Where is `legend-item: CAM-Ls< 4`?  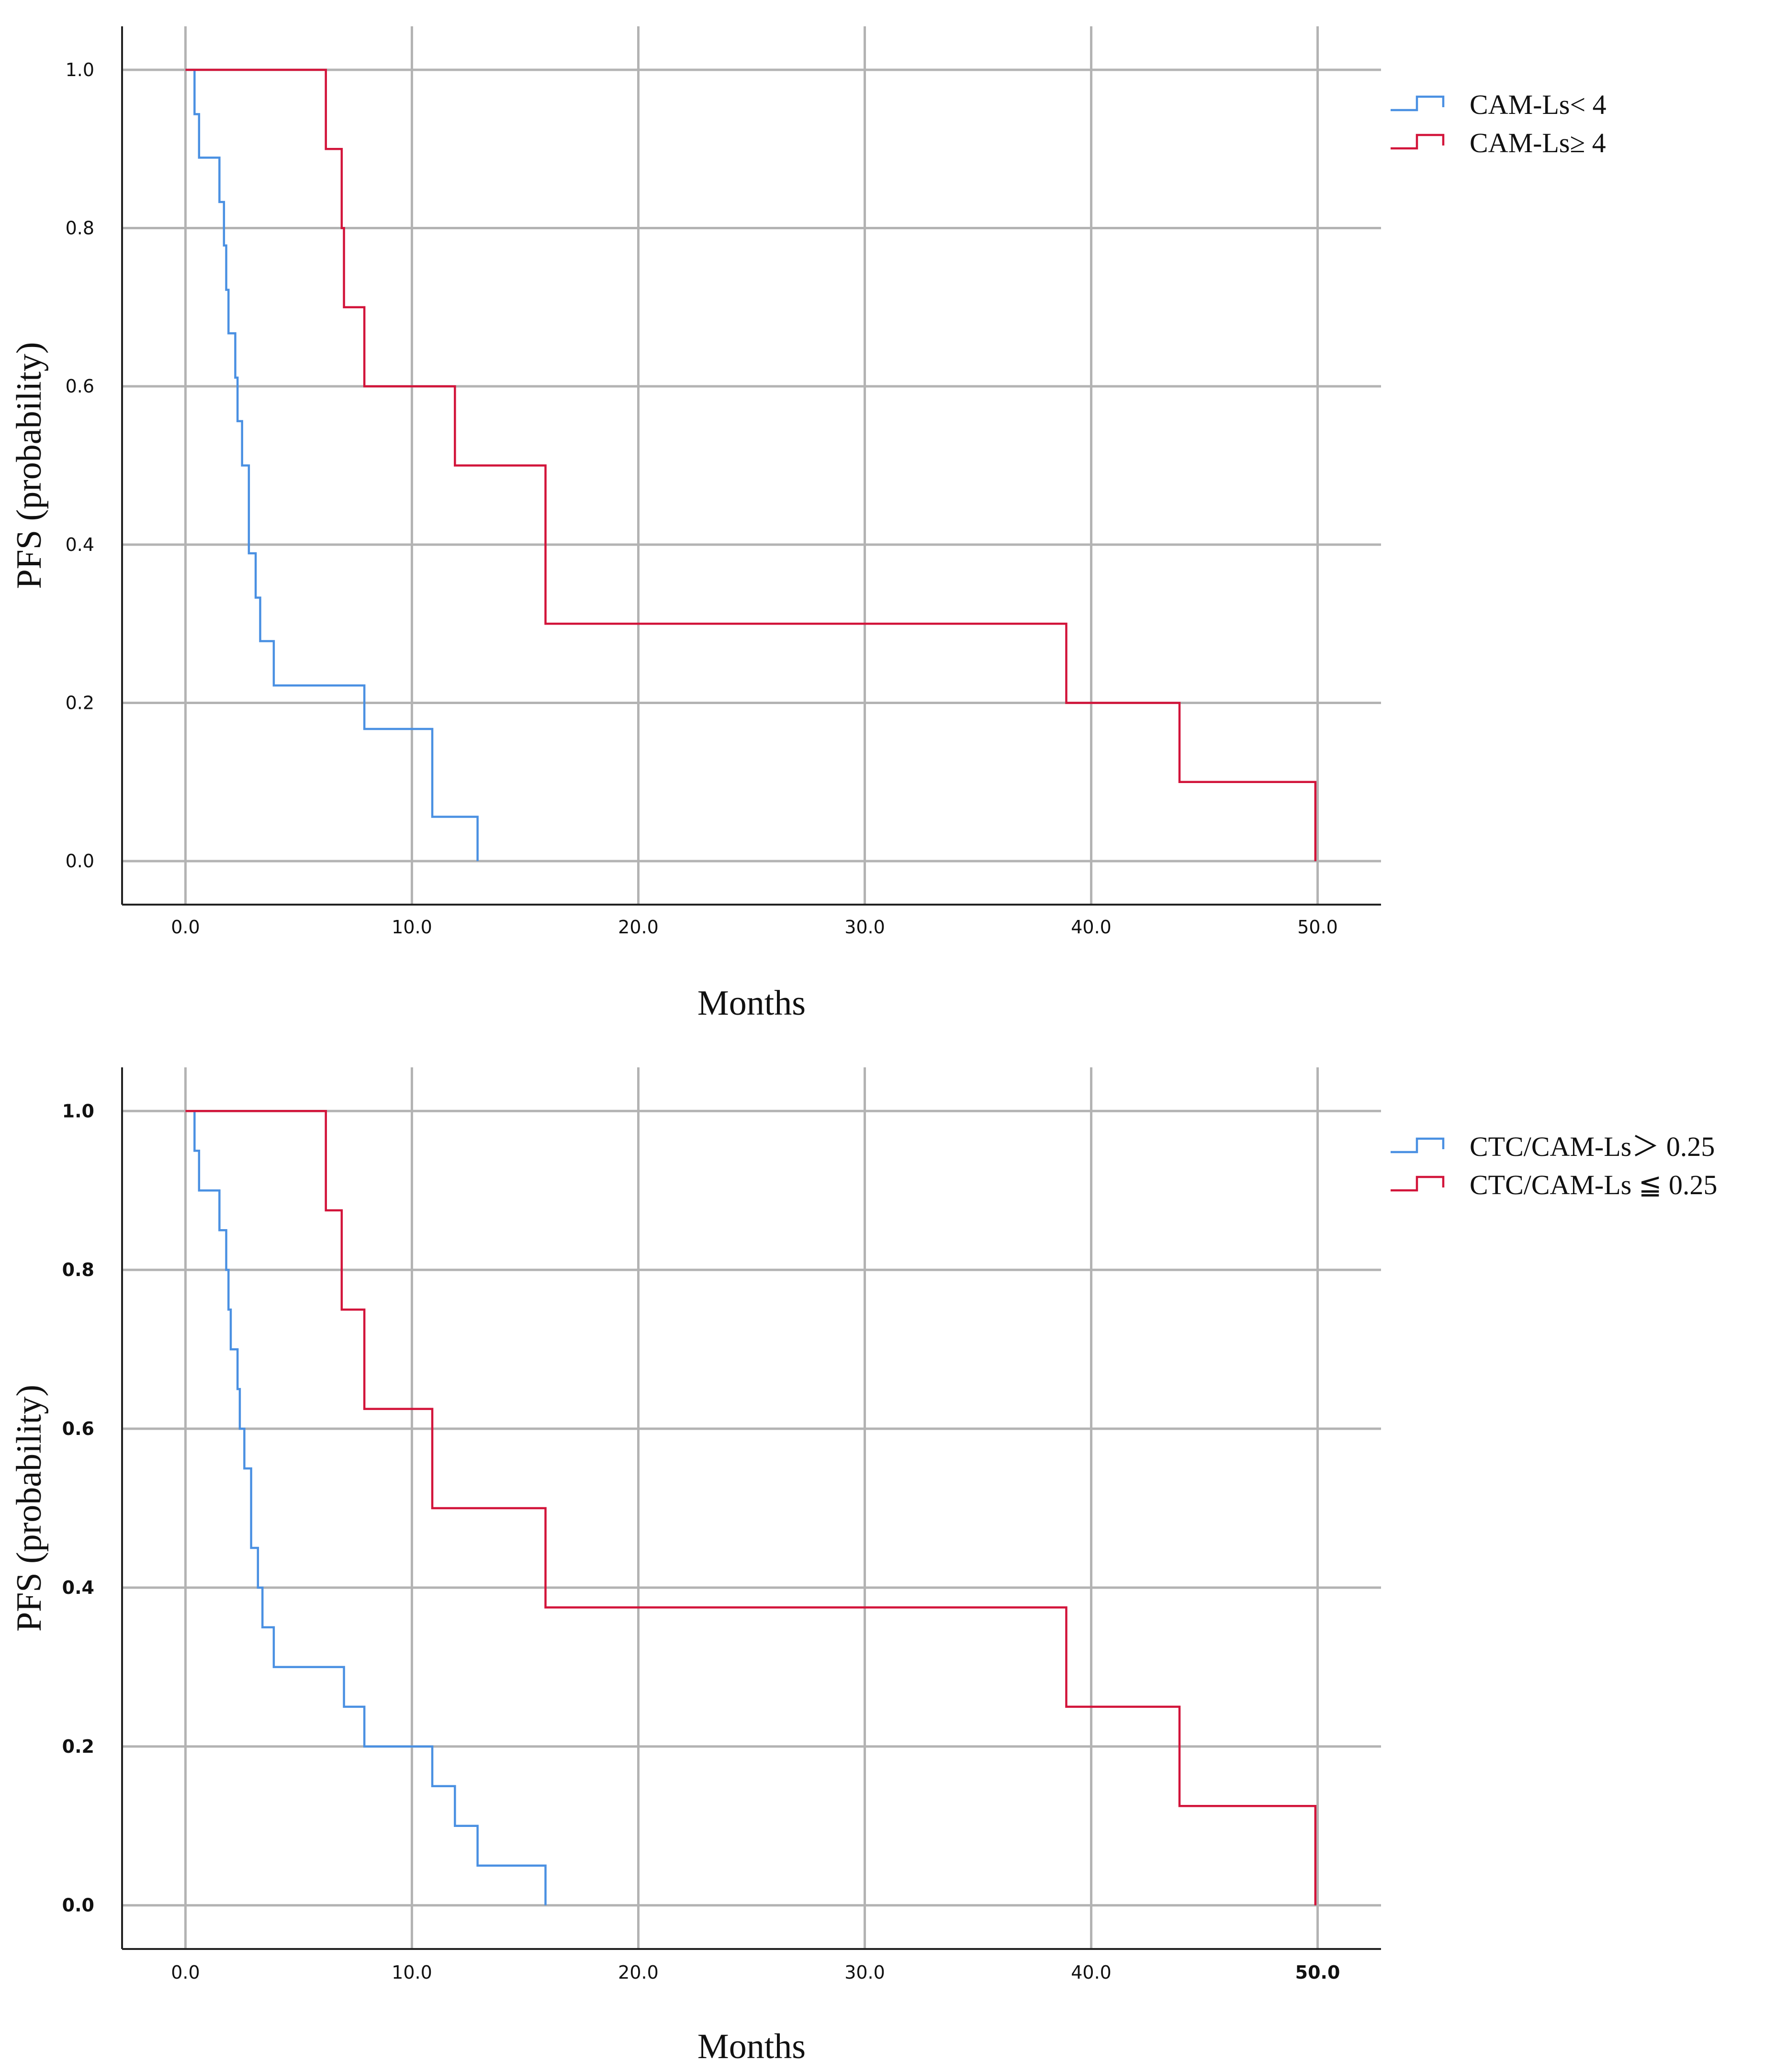 legend-item: CAM-Ls< 4 is located at coordinates (1498, 105).